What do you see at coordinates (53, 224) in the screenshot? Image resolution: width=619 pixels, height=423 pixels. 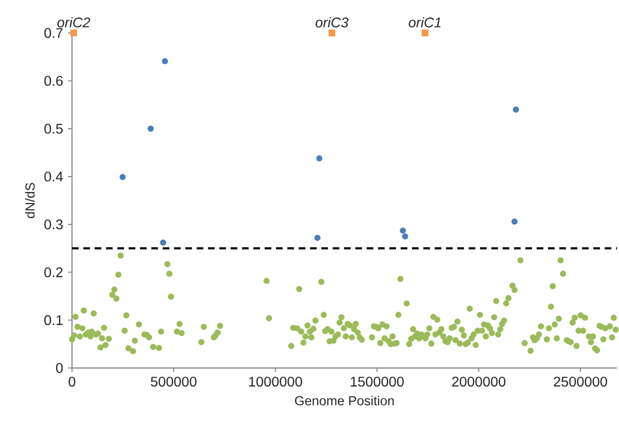 I see `y-tick-label: 0.3` at bounding box center [53, 224].